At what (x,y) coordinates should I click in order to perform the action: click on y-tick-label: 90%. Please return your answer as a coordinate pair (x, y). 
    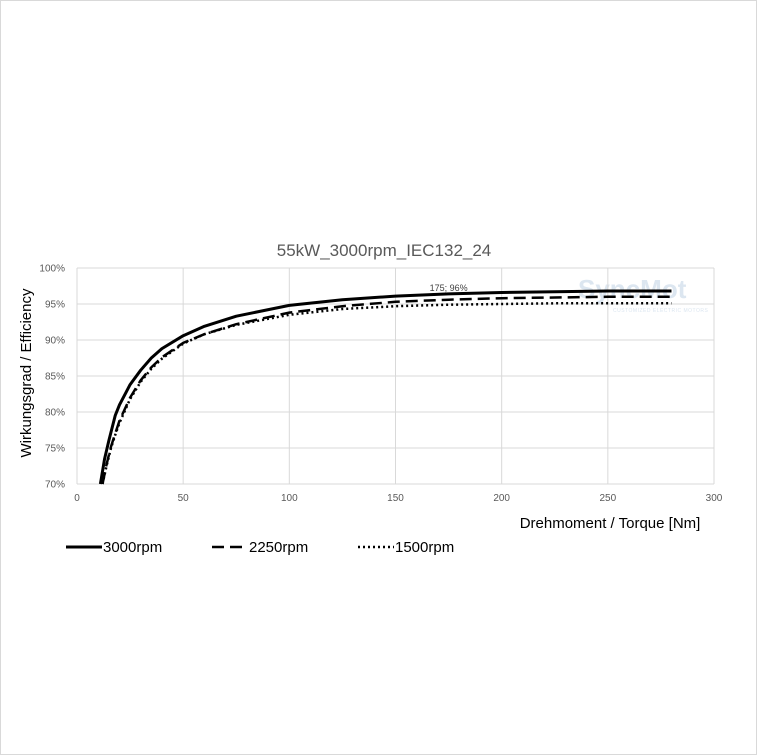
    Looking at the image, I should click on (55, 341).